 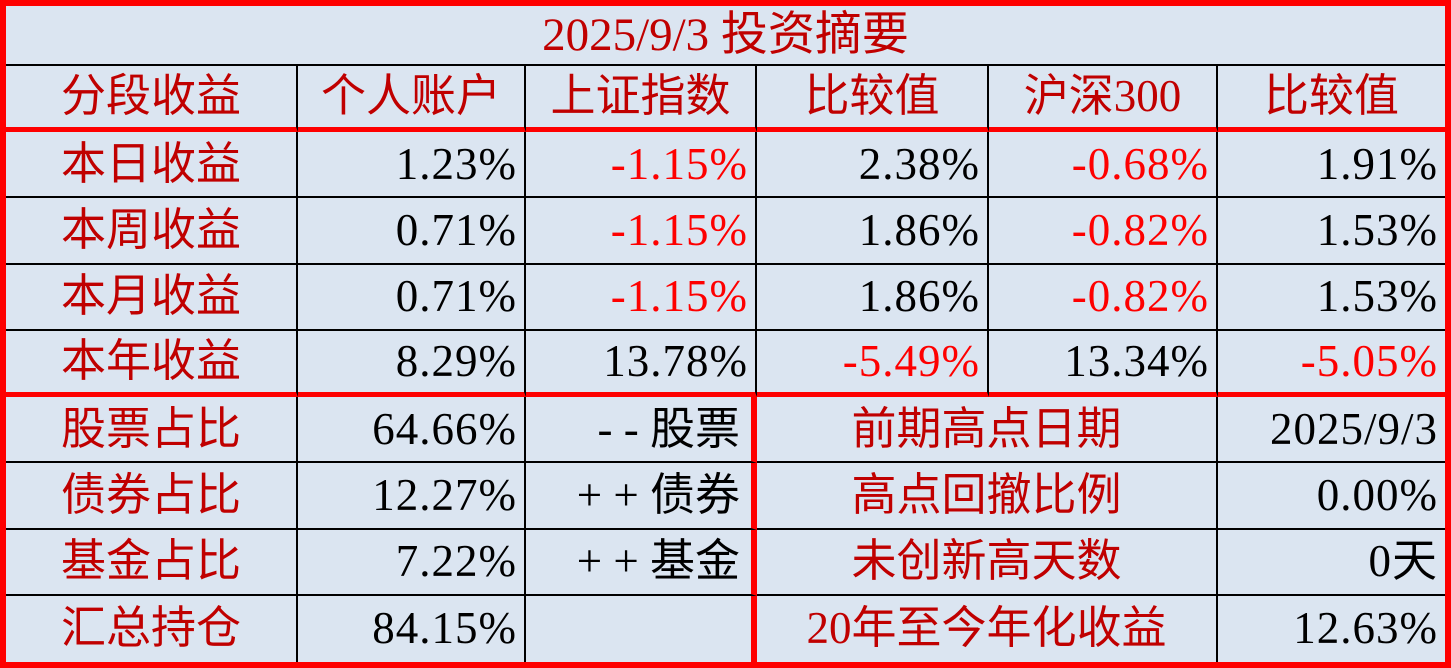 I want to click on header-segment-return: 分段收益, so click(x=152, y=99).